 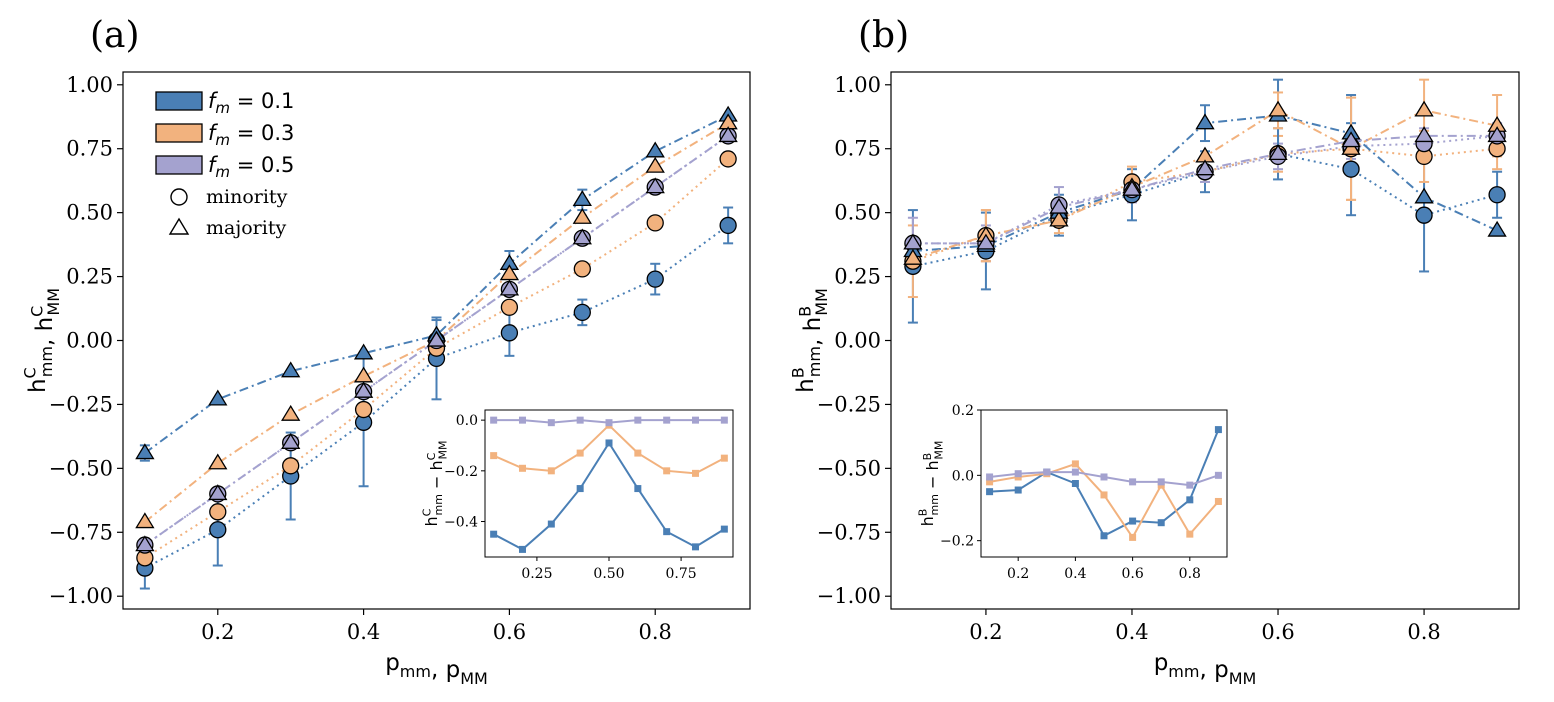 I want to click on inset-y-label-group: hCmm − hCMM, so click(x=434, y=483).